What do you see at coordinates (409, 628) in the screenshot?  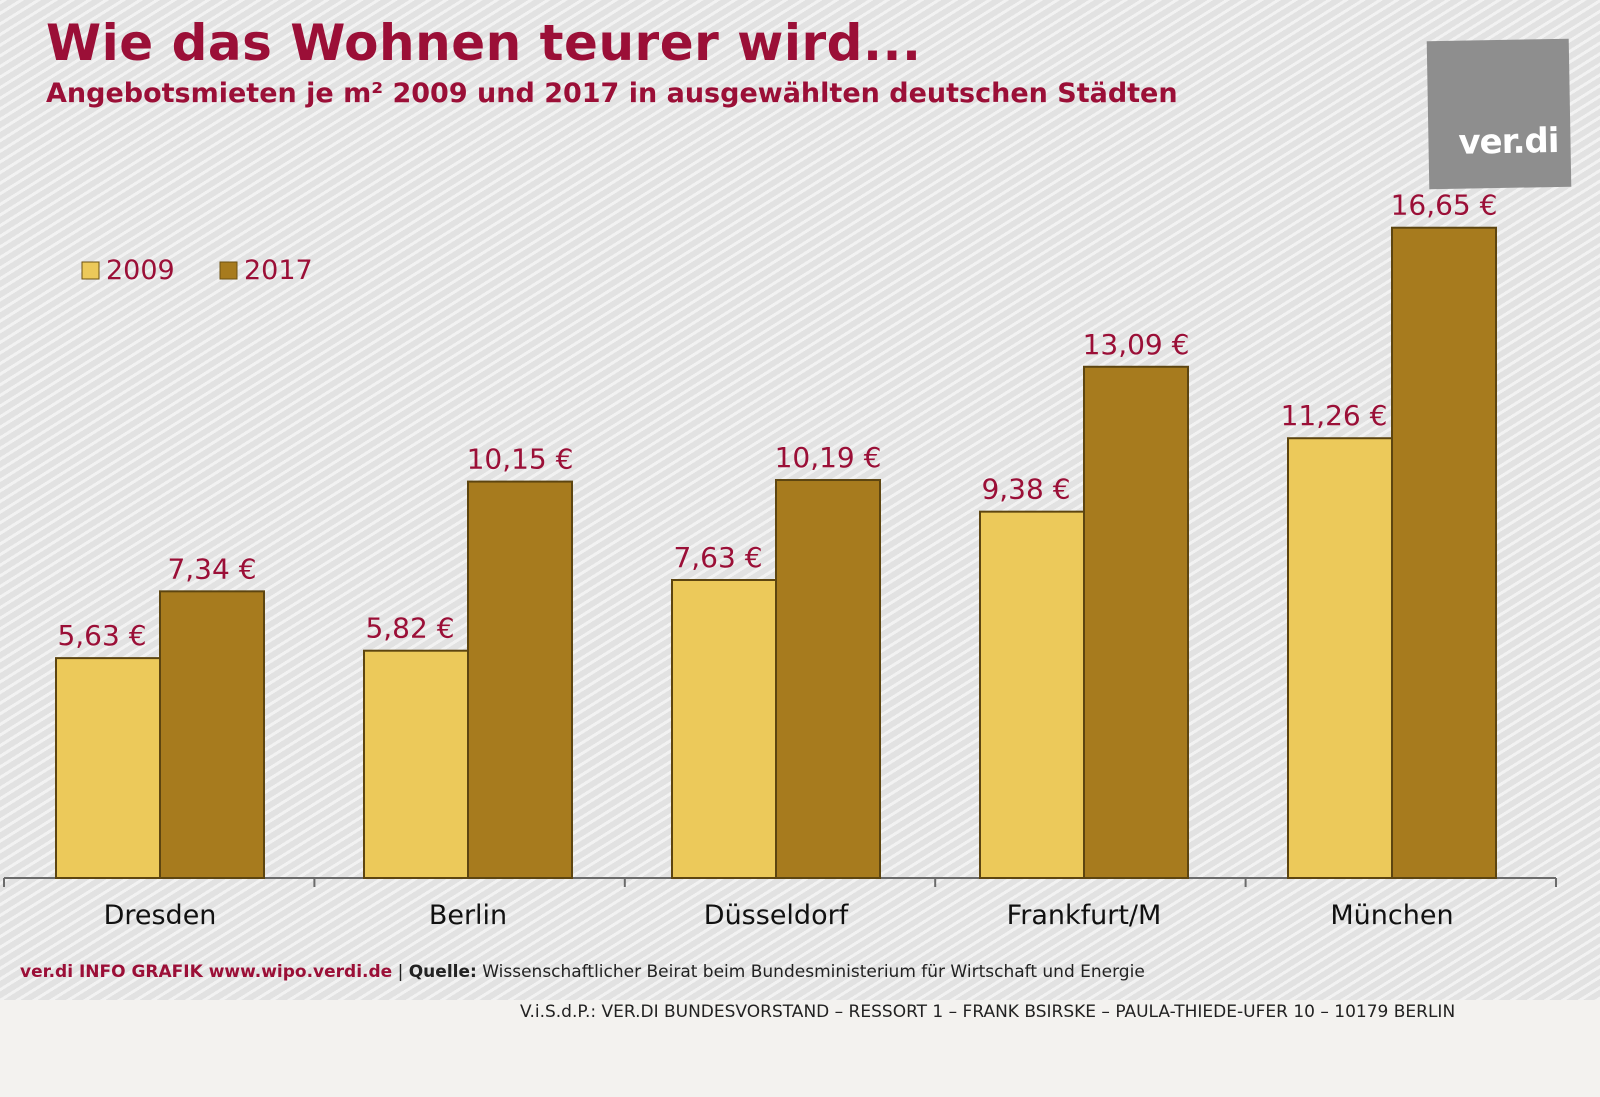 I see `data-label-berlin-2009: 5,82 €` at bounding box center [409, 628].